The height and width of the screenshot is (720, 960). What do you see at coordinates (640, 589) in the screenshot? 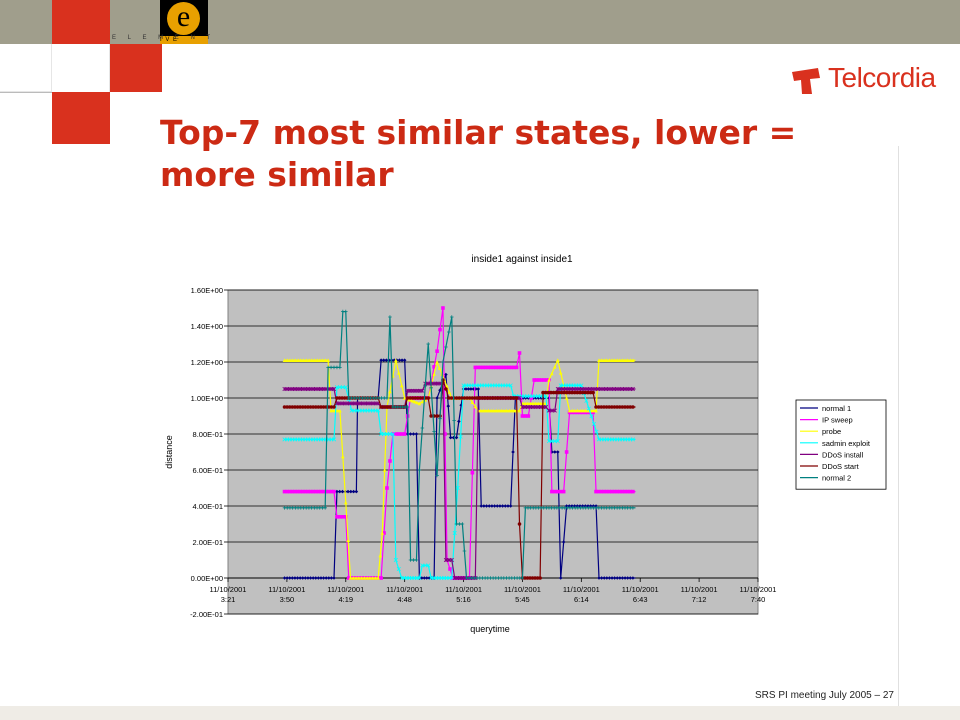
I see `x-tick-label: 11/10/2001` at bounding box center [640, 589].